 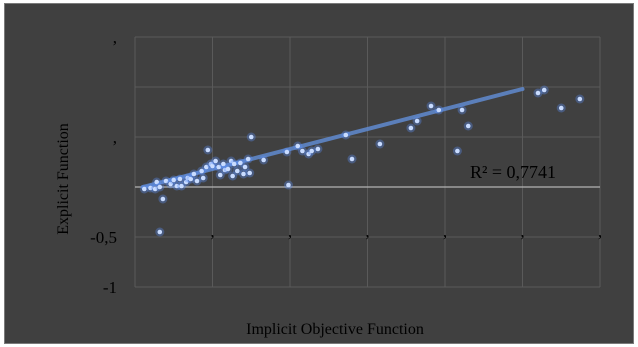 What do you see at coordinates (103, 237) in the screenshot?
I see `y-tick-label: -0,5` at bounding box center [103, 237].